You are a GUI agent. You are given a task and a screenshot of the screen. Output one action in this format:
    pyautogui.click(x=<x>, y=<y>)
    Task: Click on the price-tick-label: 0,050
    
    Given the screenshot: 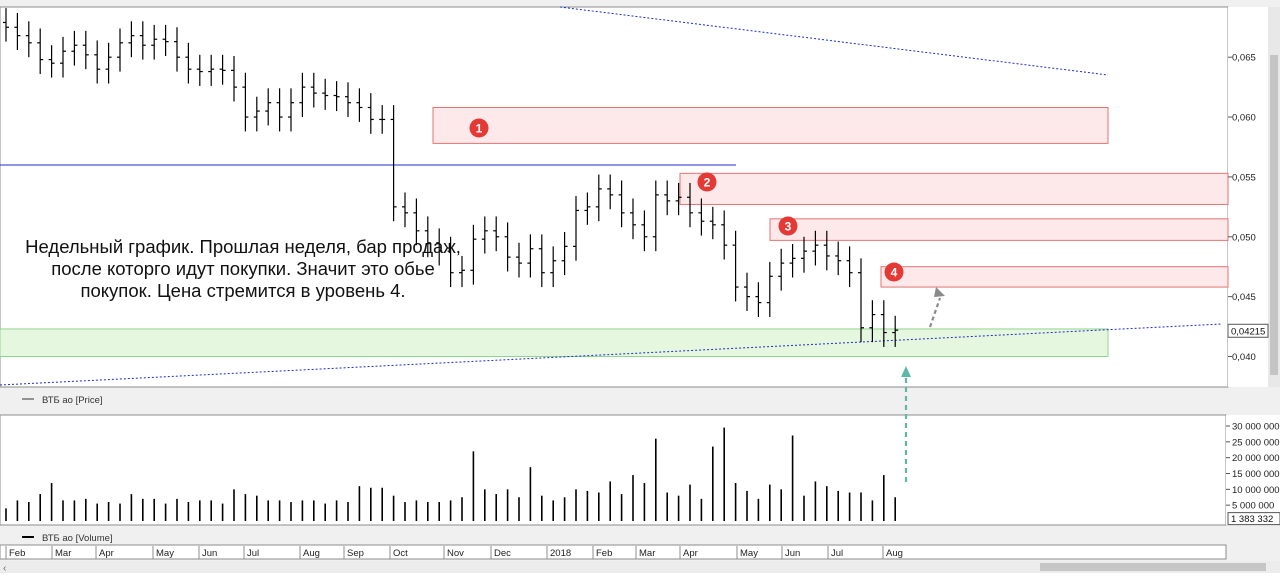 What is the action you would take?
    pyautogui.click(x=1244, y=237)
    